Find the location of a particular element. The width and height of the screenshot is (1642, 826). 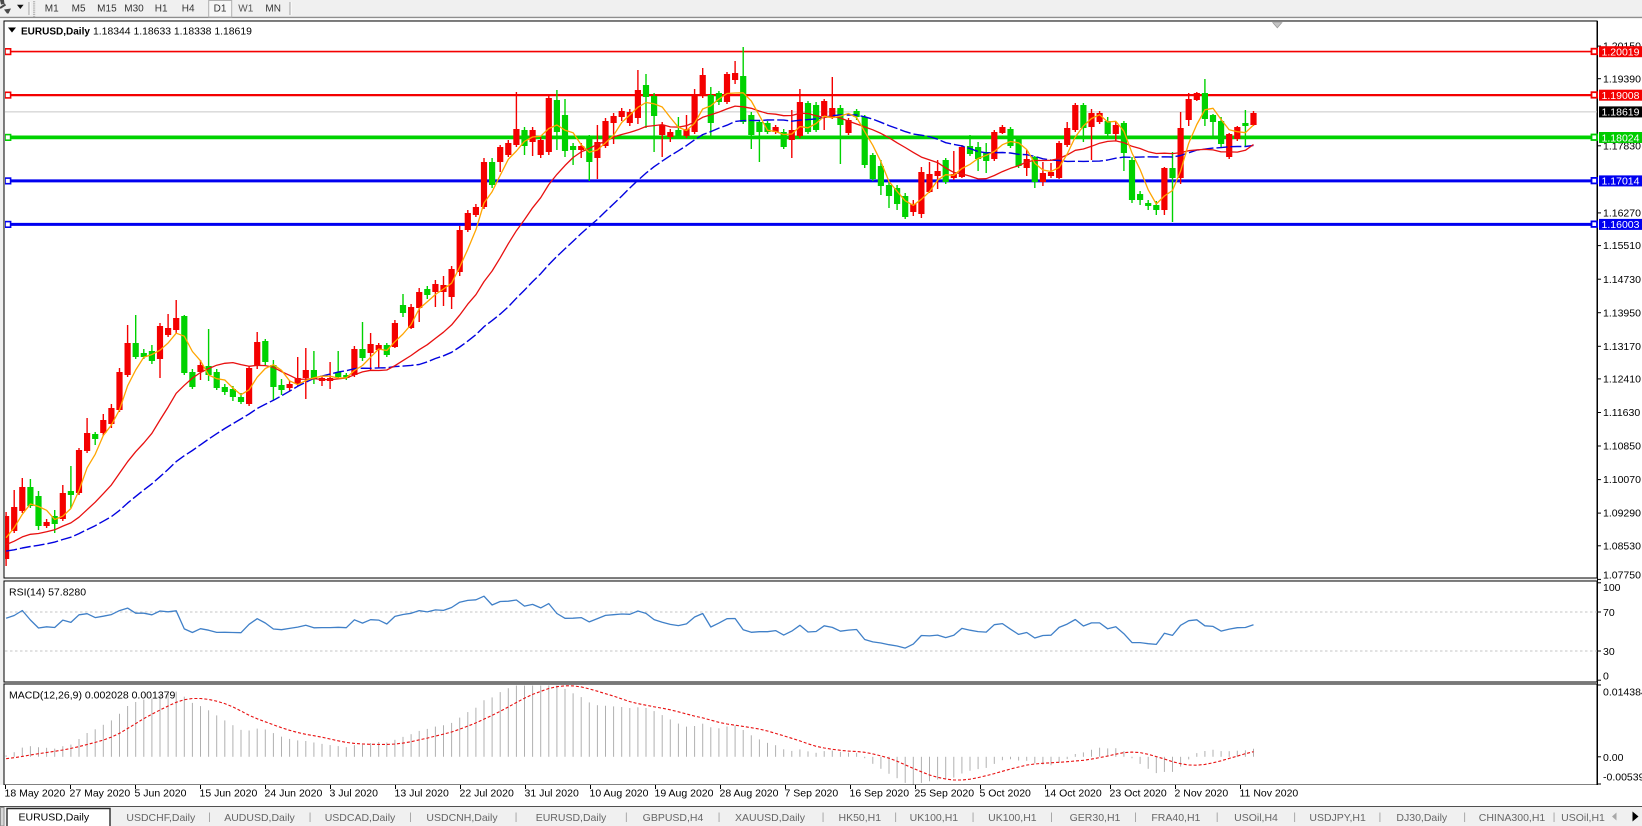

svg-text: USOil,H4 is located at coordinates (1256, 818).